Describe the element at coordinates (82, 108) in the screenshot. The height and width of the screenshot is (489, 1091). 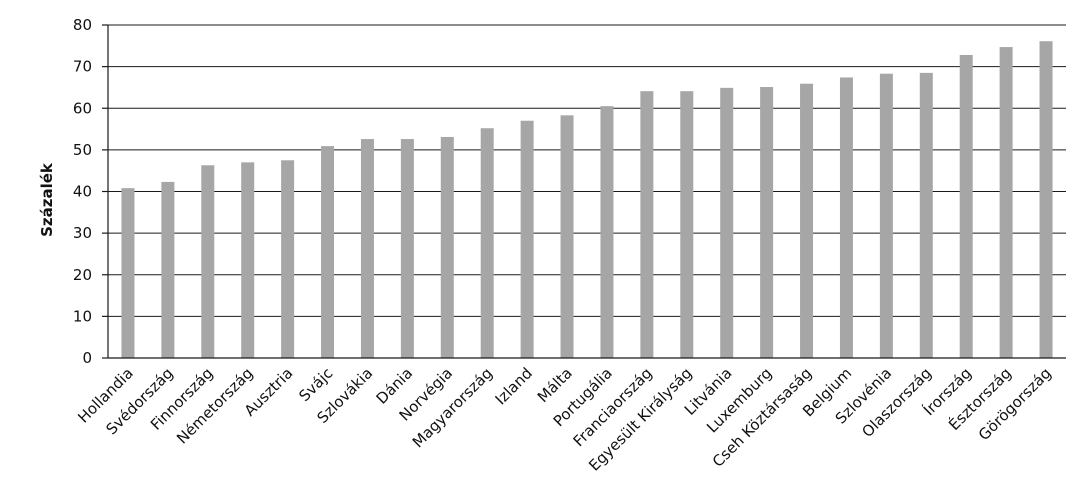
I see `y-tick-label: 60` at that location.